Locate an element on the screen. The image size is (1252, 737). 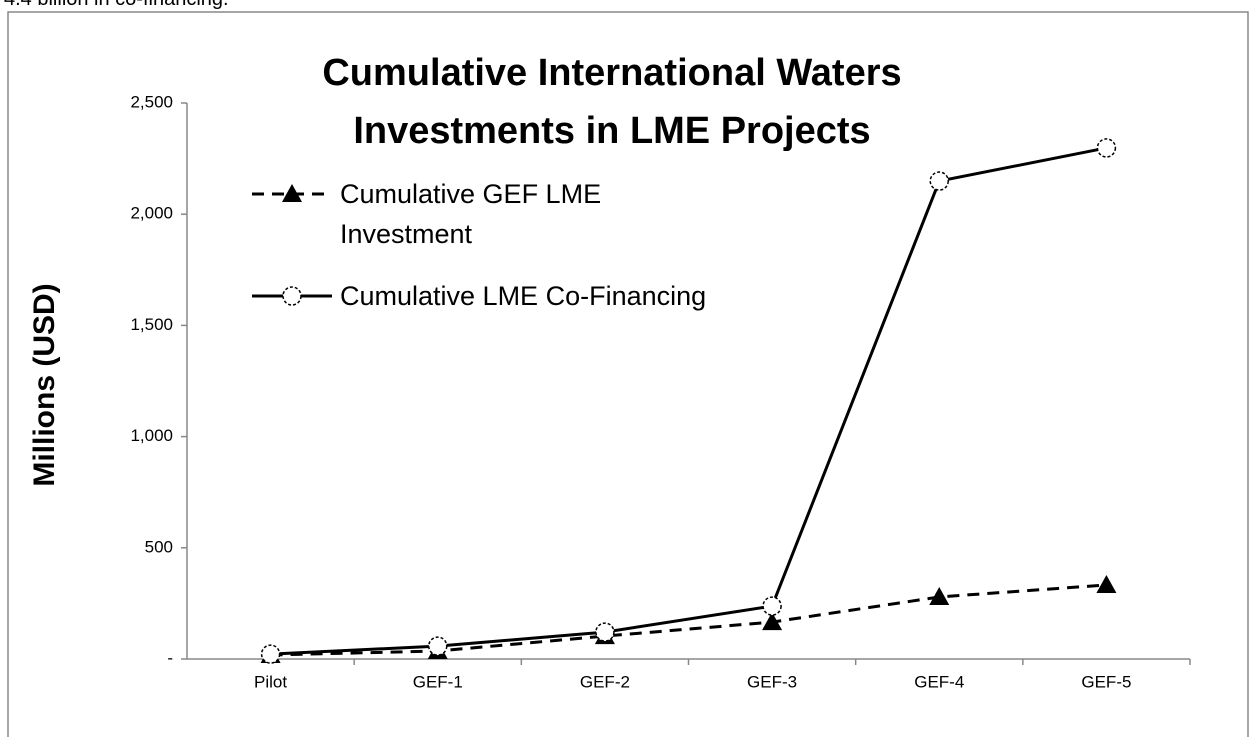
y-tick-label: 2,000 is located at coordinates (151, 213).